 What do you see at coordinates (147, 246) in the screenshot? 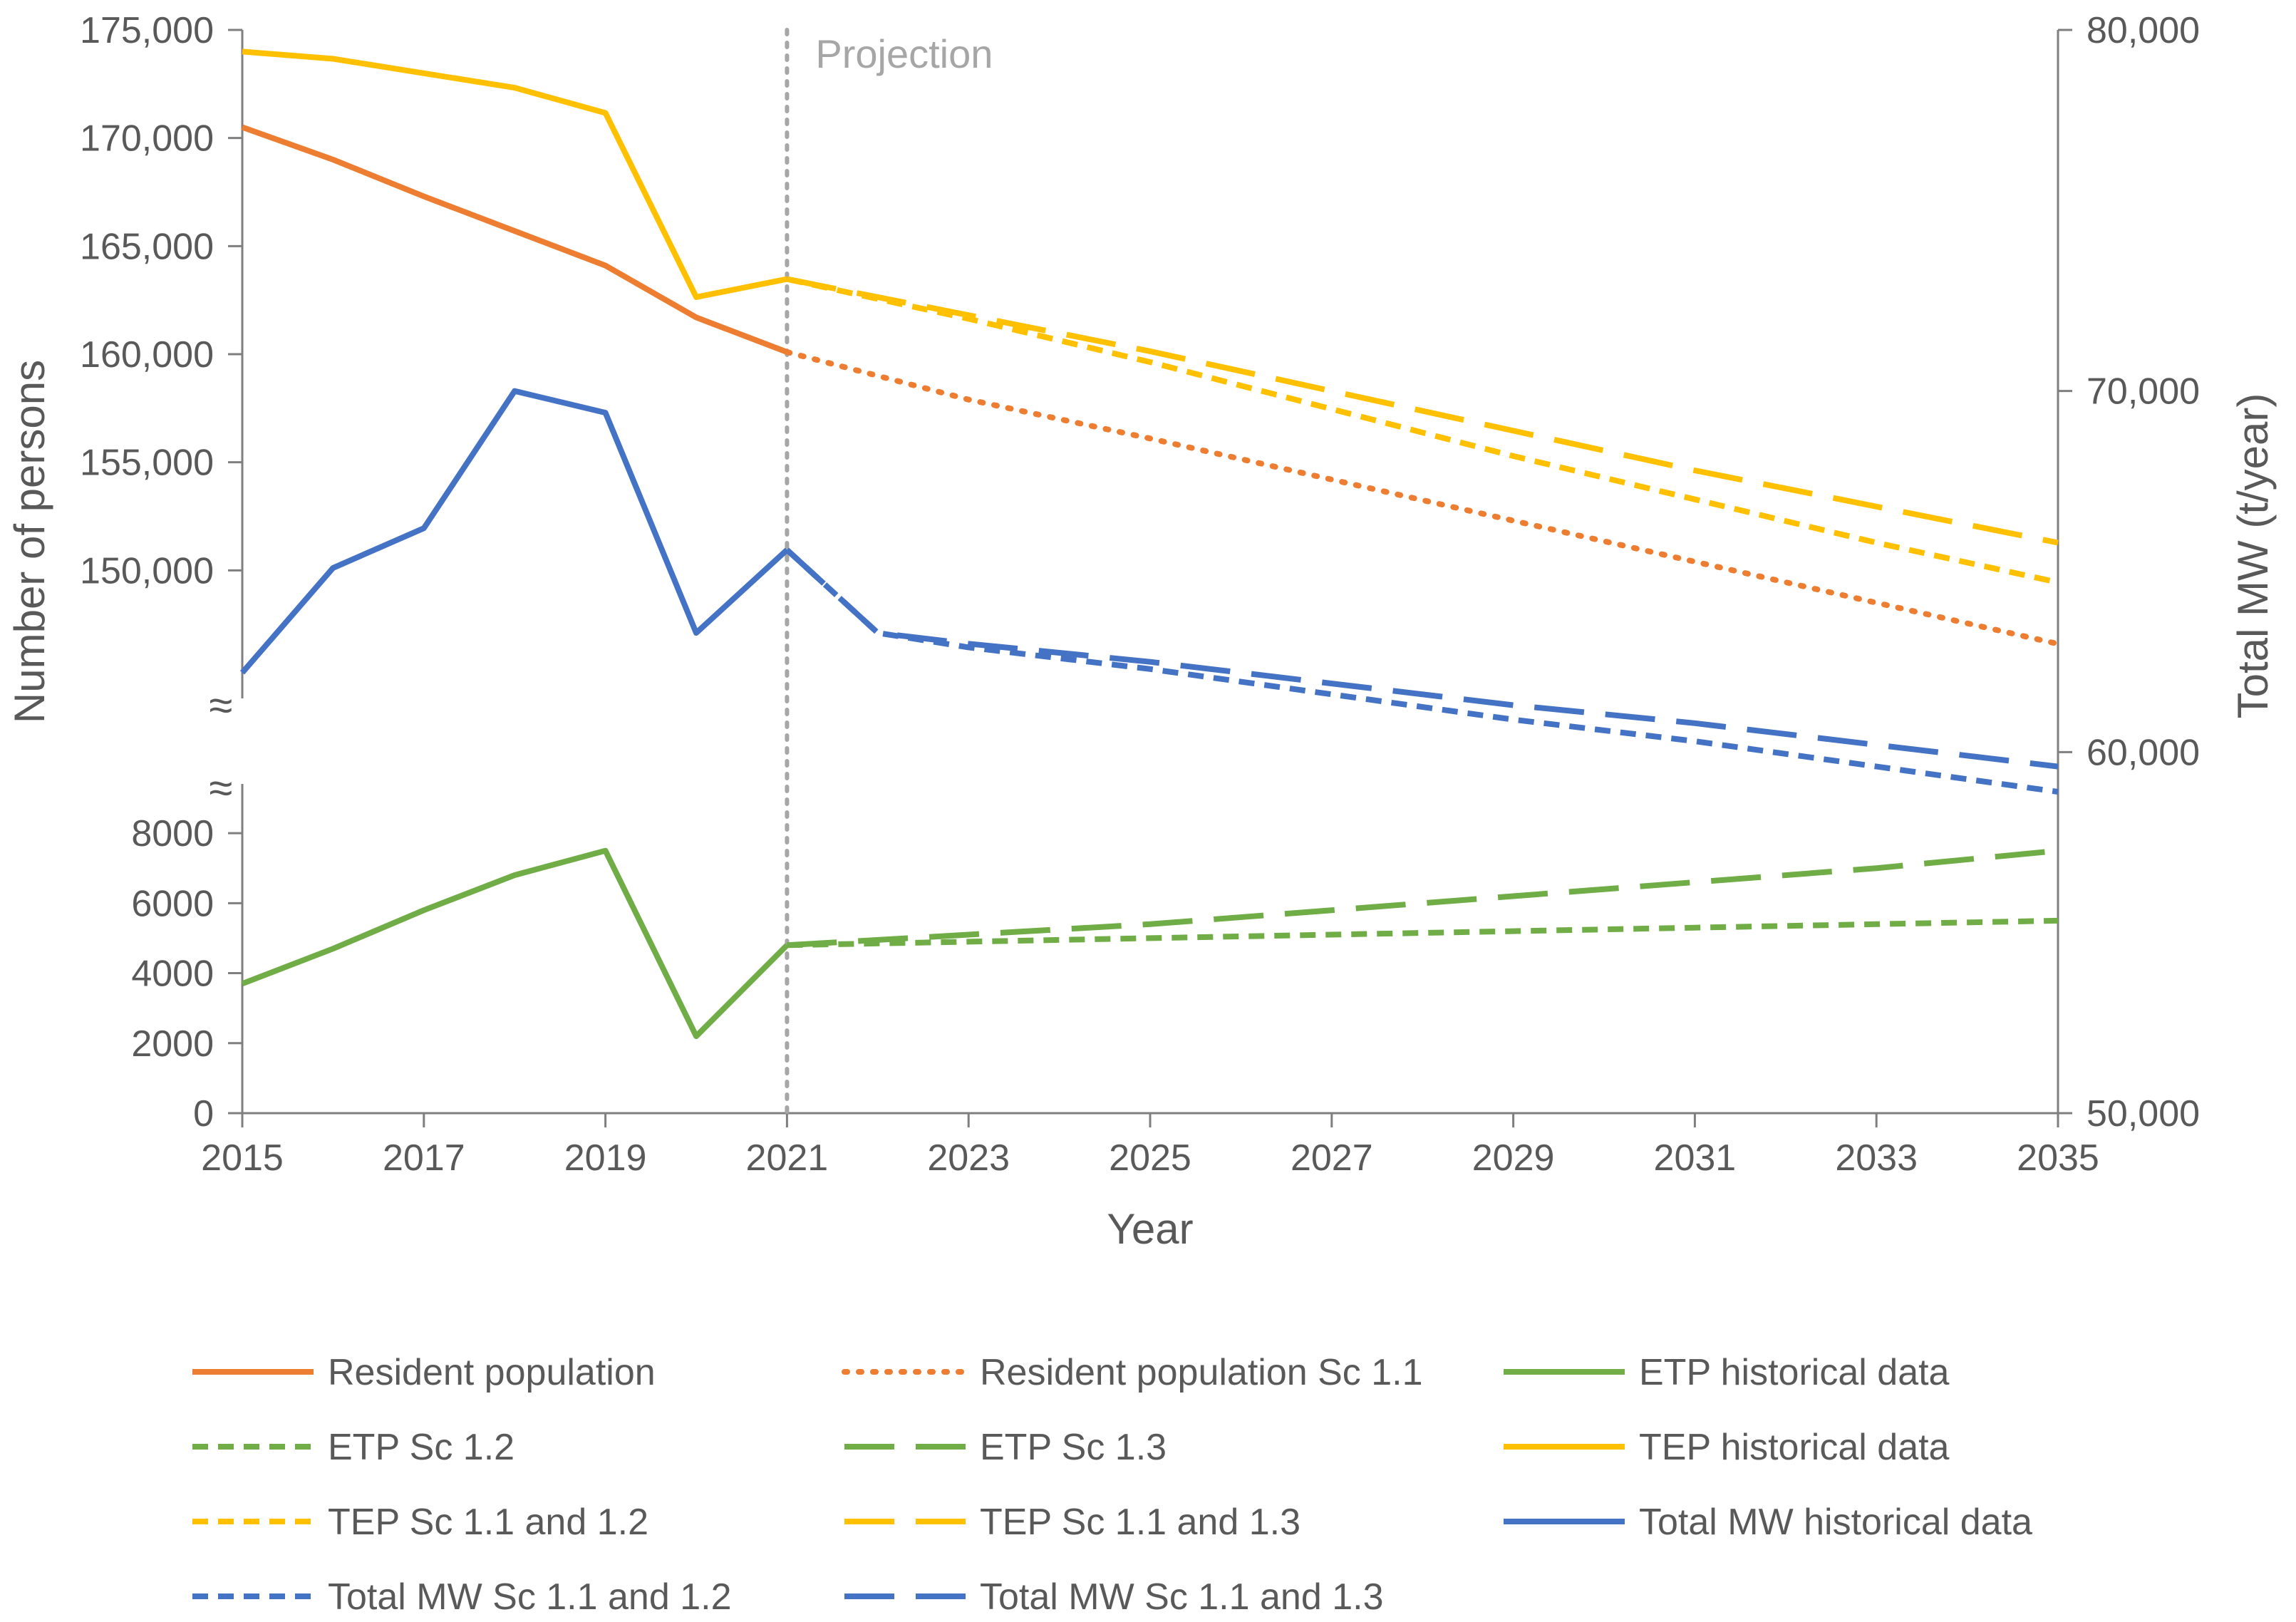
I see `left-upper-tick-label: 165,000` at bounding box center [147, 246].